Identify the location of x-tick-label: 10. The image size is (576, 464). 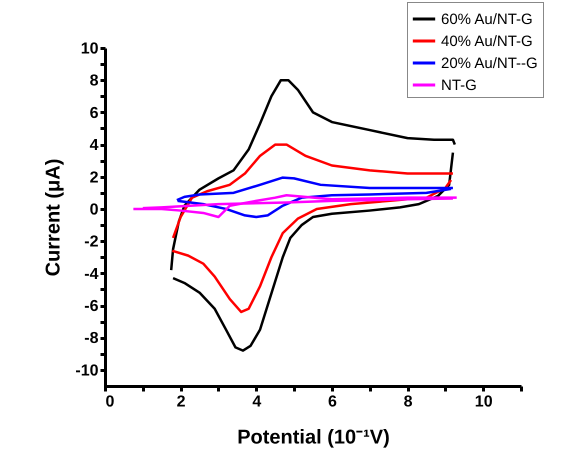
(483, 402).